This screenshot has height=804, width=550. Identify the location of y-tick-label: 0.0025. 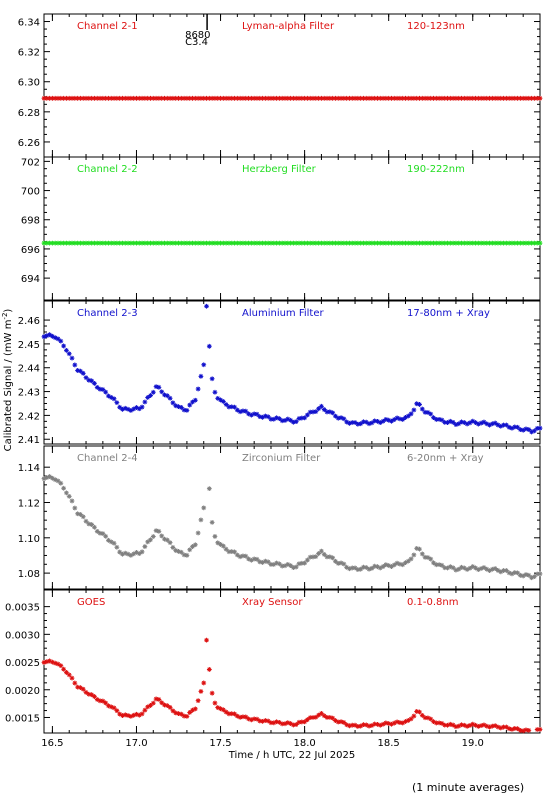
(22, 663).